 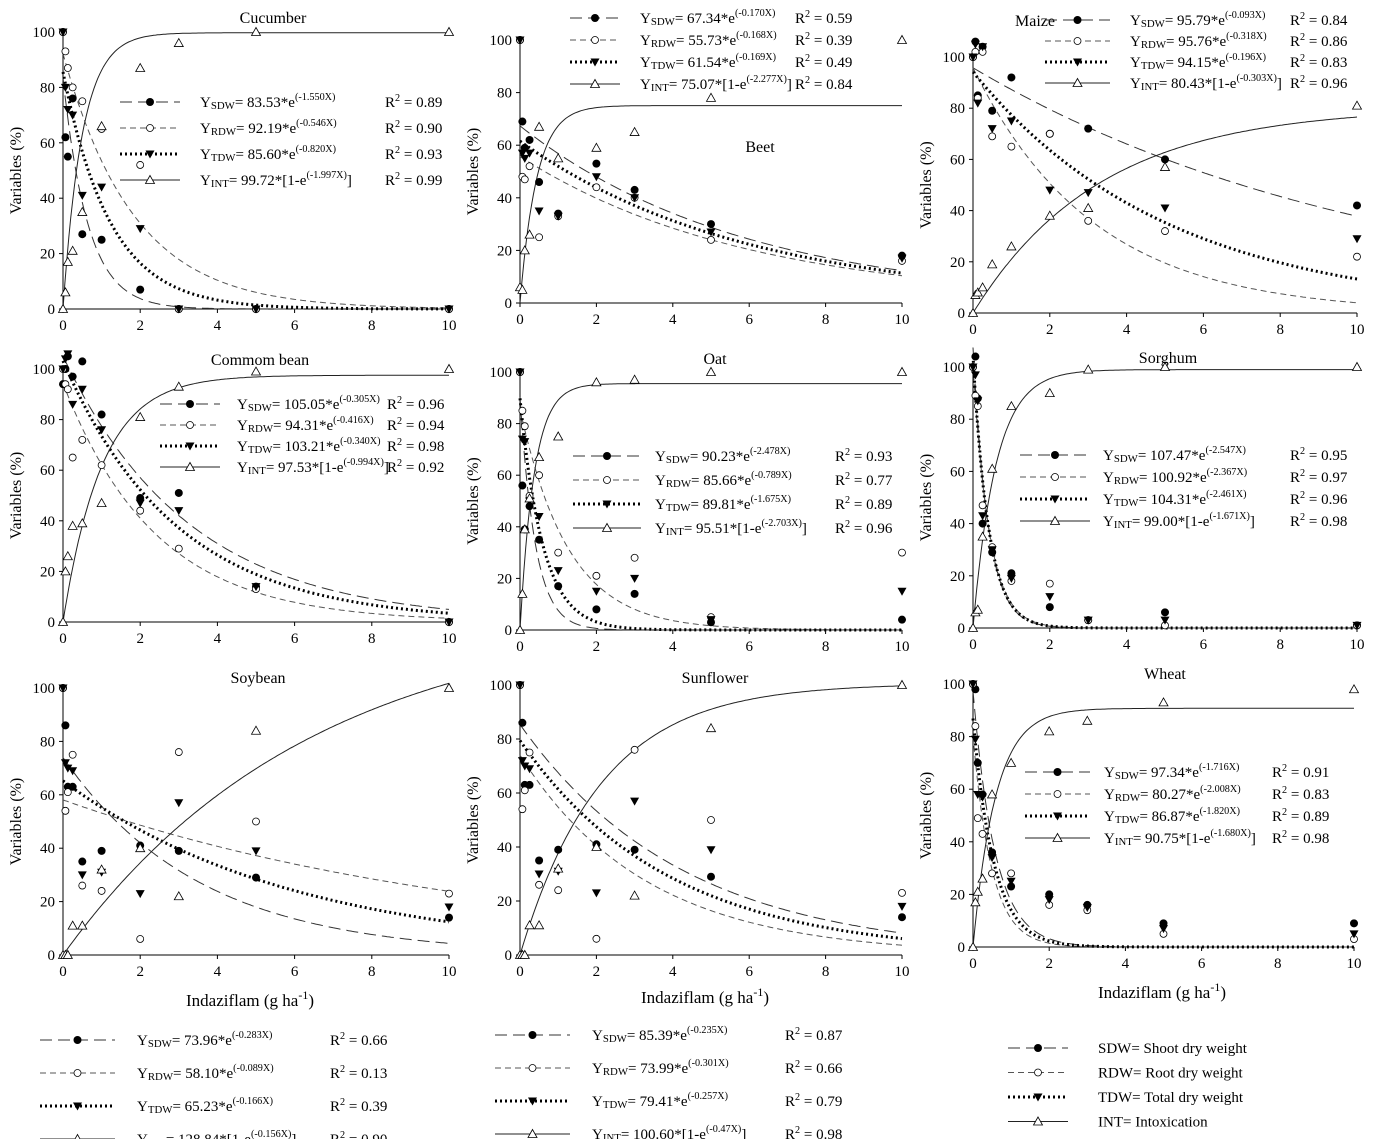 What do you see at coordinates (1171, 522) in the screenshot?
I see `eq-text: = 99.00*[1-e` at bounding box center [1171, 522].